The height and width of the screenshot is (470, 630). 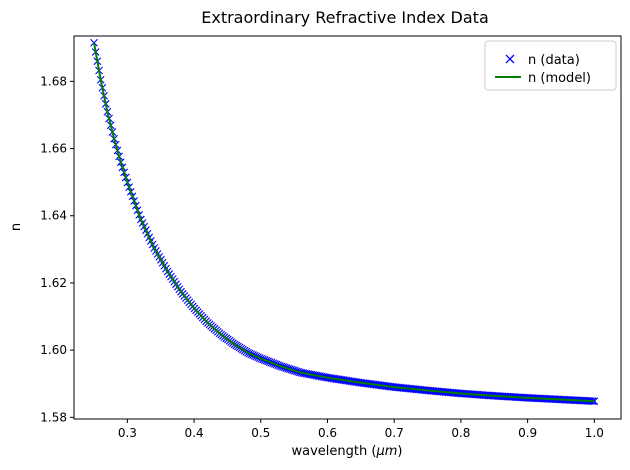 I want to click on x-tick-label: 0.8, so click(x=460, y=433).